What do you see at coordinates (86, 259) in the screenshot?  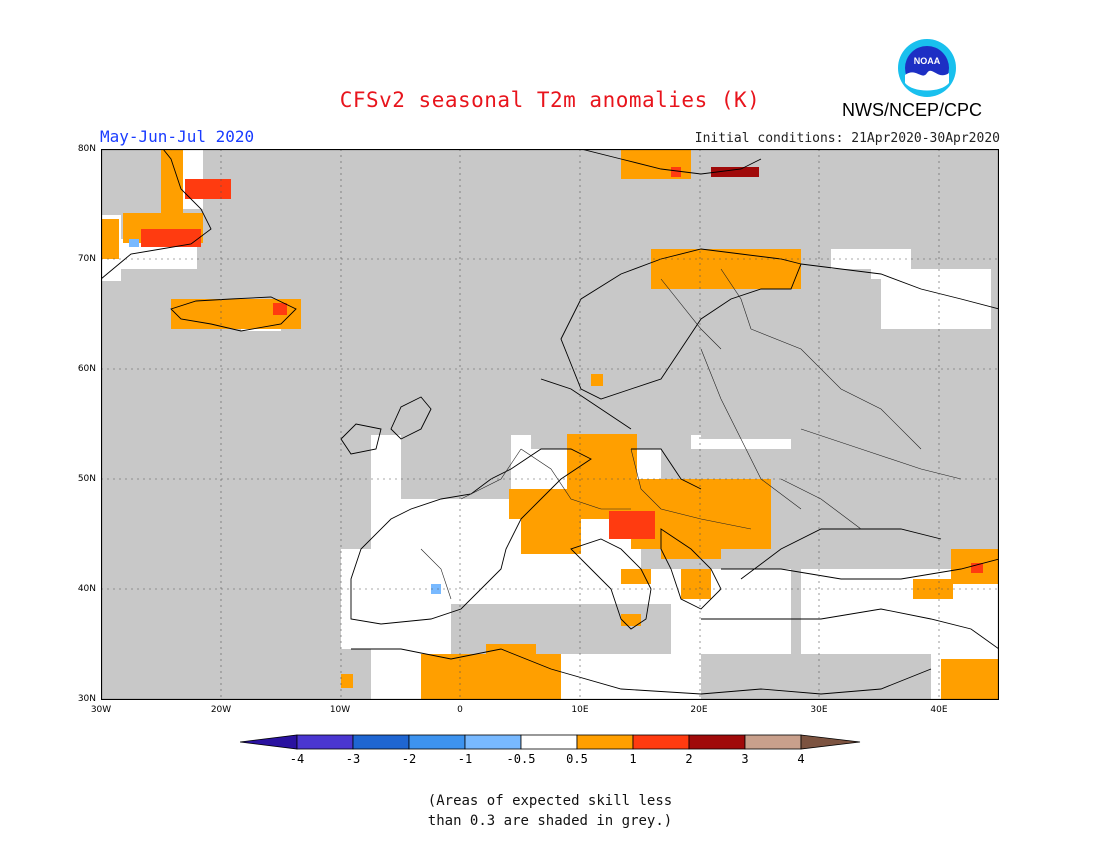 I see `lat-tick-70n: 70N` at bounding box center [86, 259].